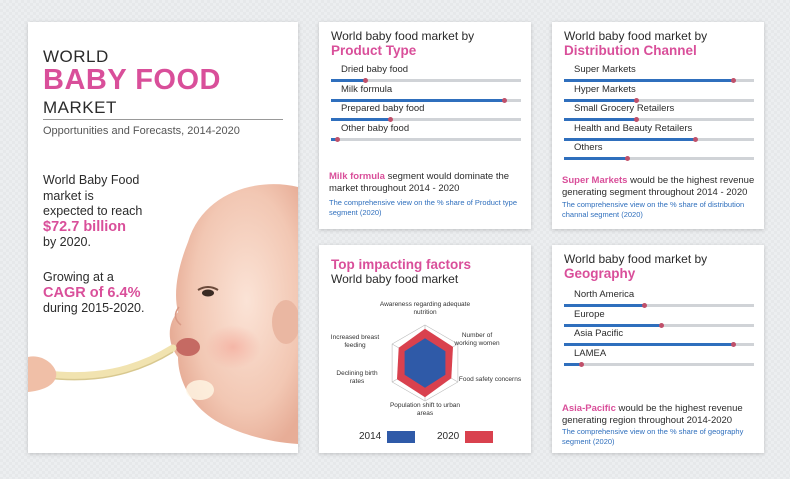  Describe the element at coordinates (659, 300) in the screenshot. I see `bar-row: North America` at that location.